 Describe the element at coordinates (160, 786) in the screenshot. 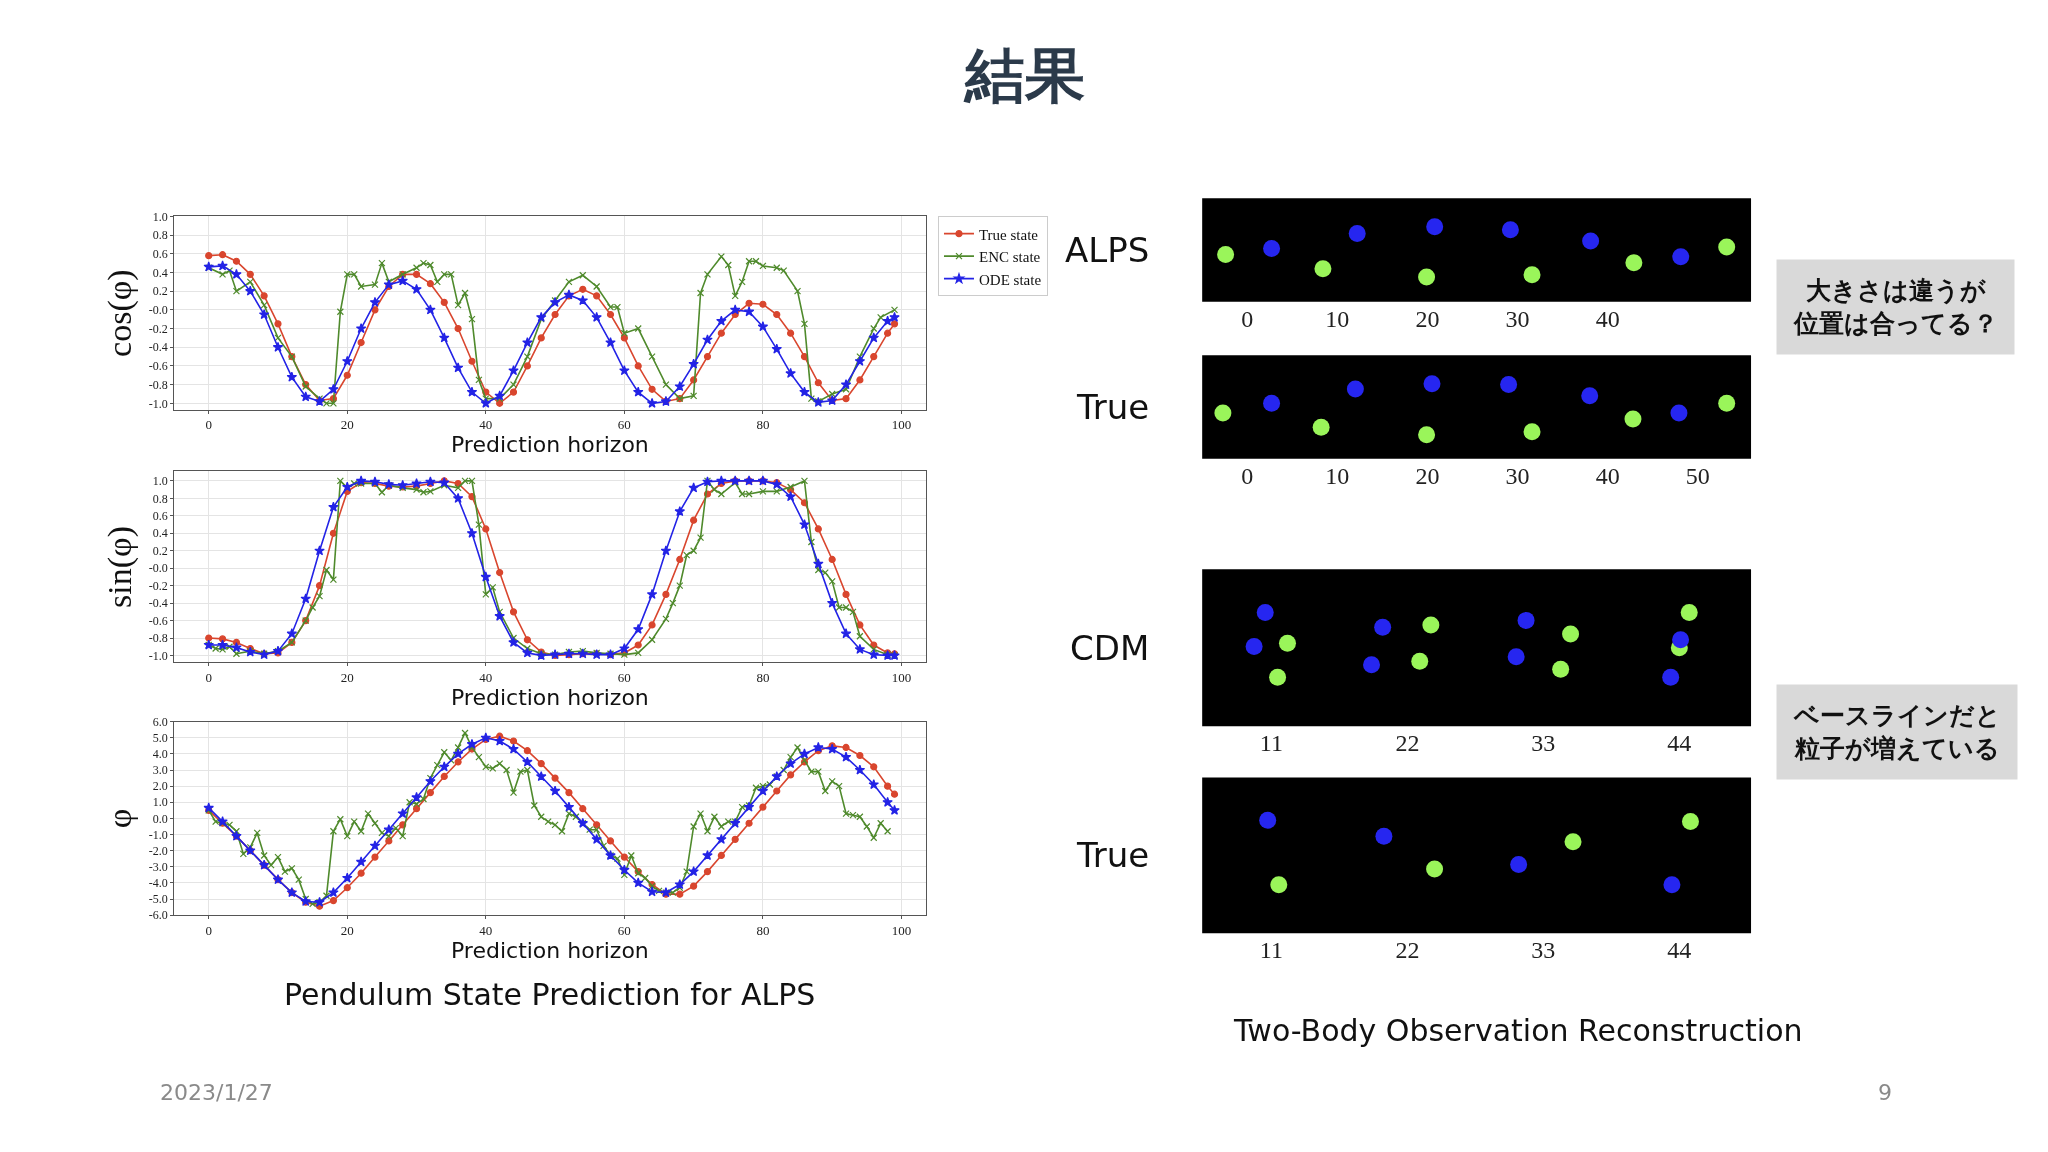

I see `y-tick-label: 2.0` at that location.